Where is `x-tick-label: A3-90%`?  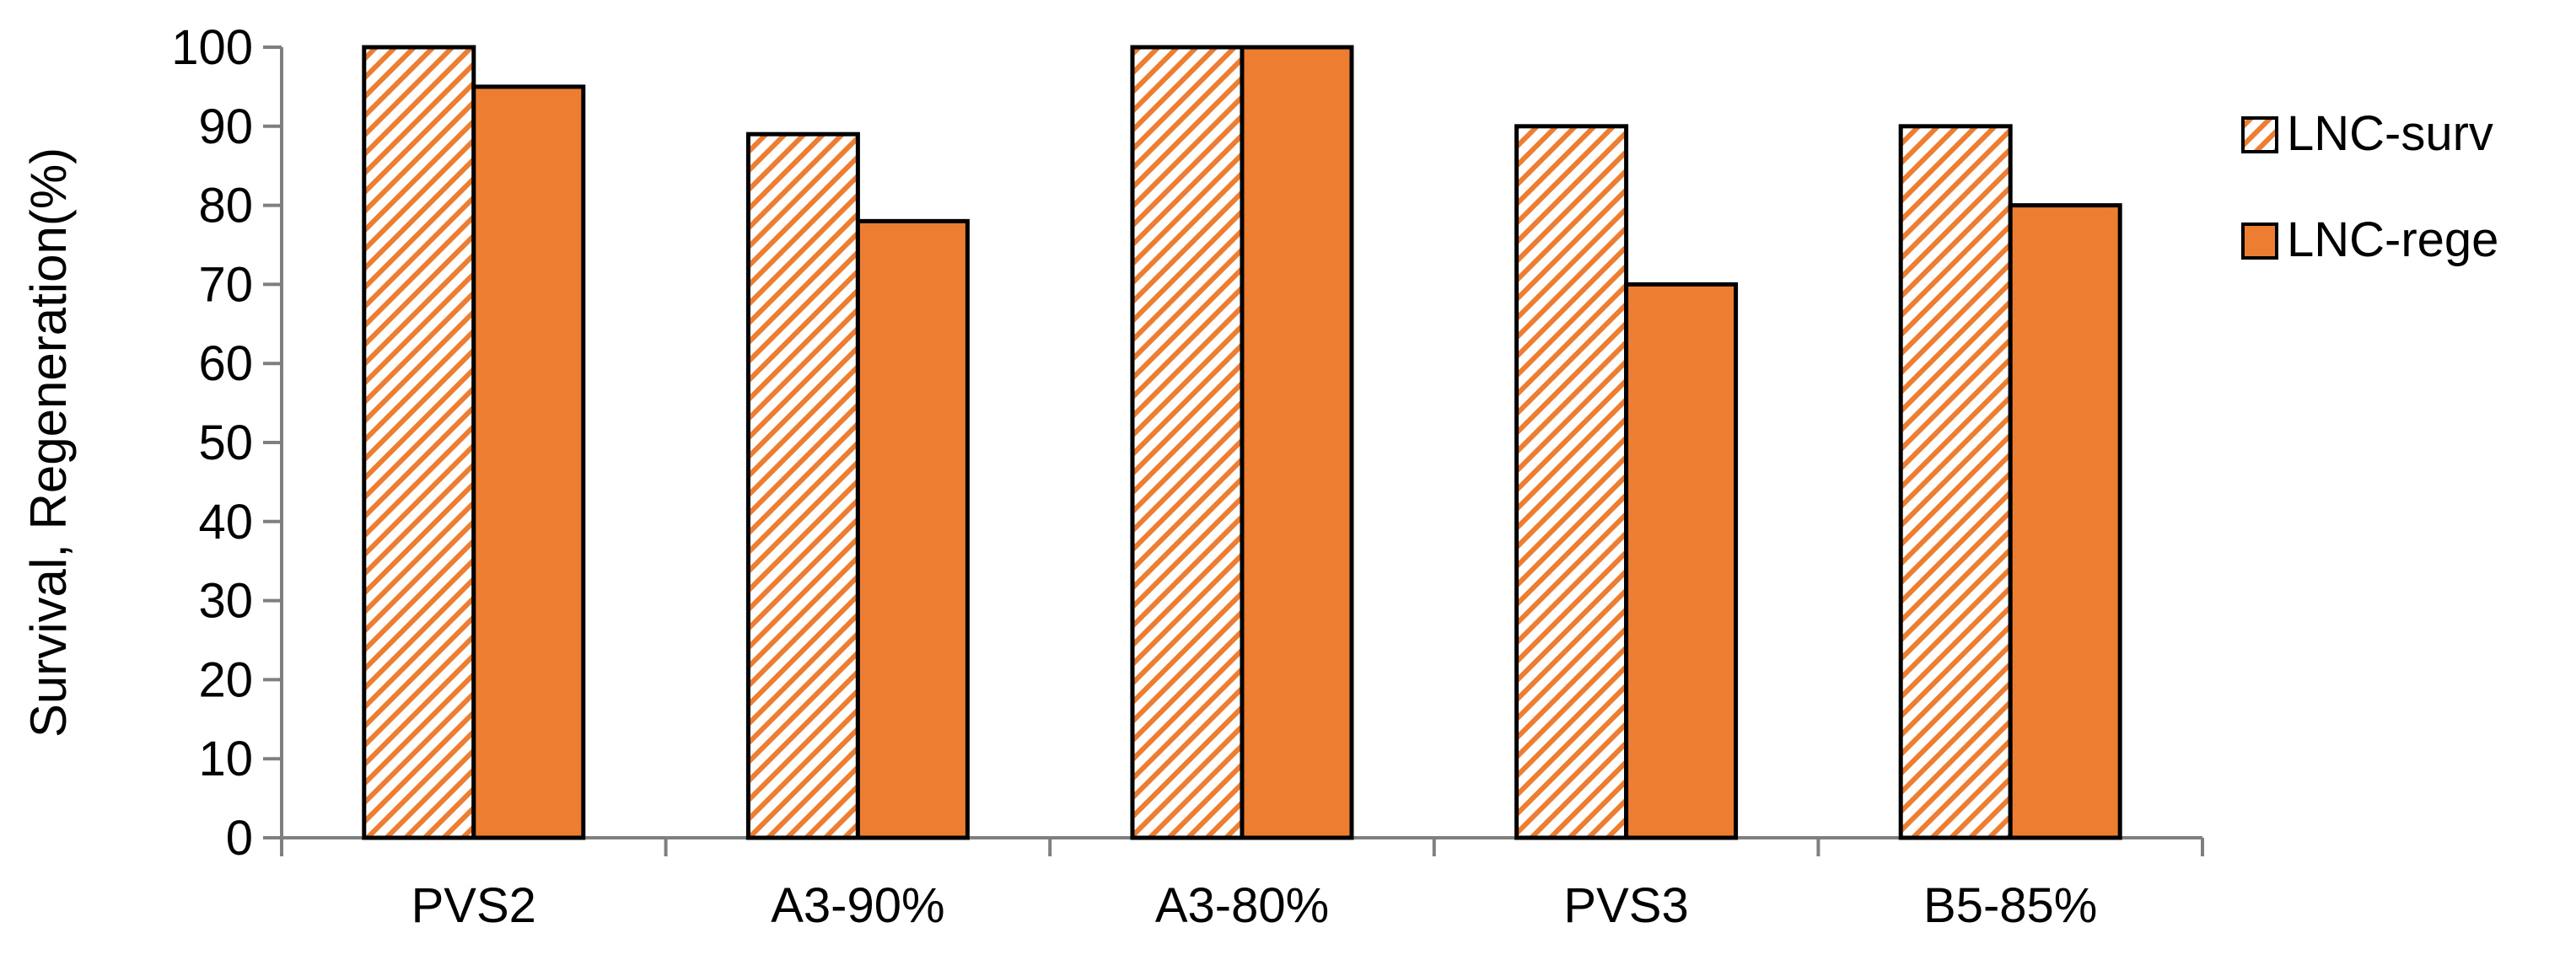 x-tick-label: A3-90% is located at coordinates (857, 905).